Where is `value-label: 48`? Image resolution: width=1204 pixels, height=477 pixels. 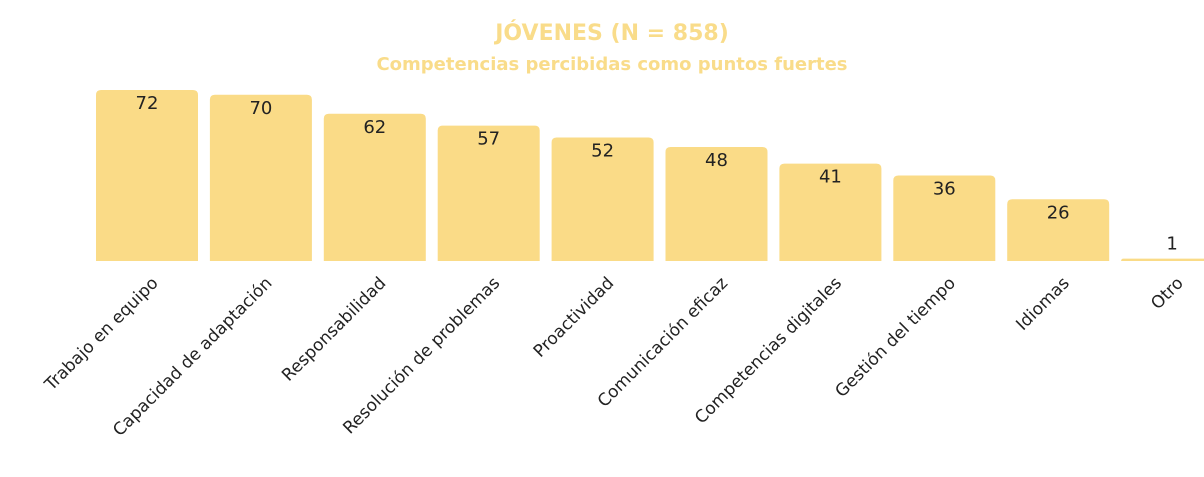 value-label: 48 is located at coordinates (716, 160).